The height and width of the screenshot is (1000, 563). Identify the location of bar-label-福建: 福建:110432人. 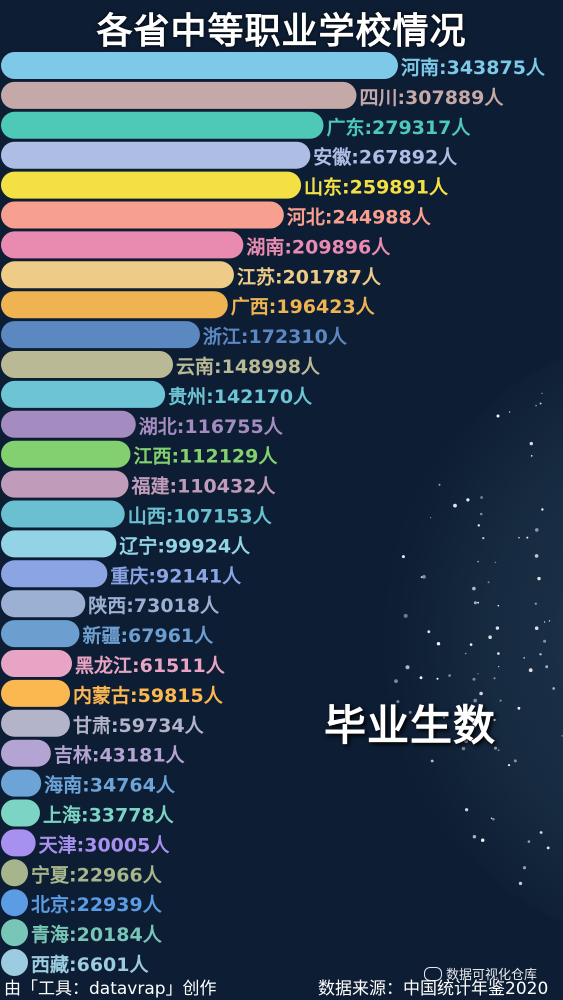
(203, 486).